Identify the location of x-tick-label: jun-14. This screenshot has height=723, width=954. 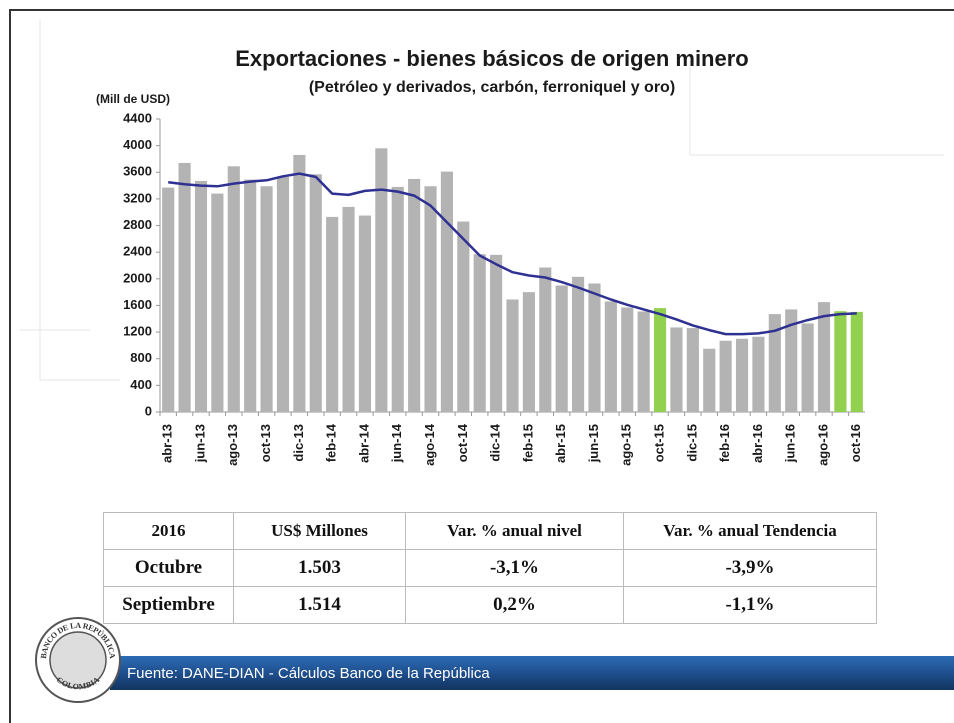
(396, 443).